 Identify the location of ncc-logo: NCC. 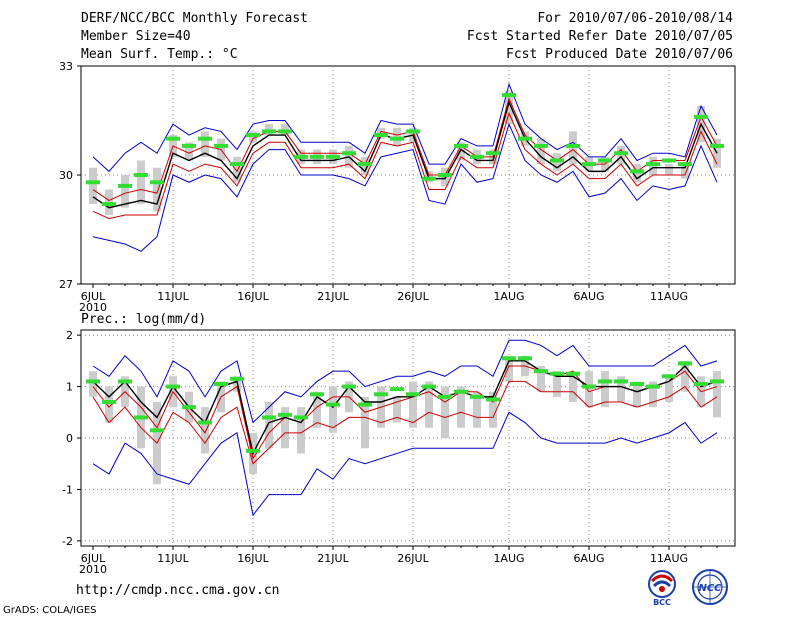
(710, 587).